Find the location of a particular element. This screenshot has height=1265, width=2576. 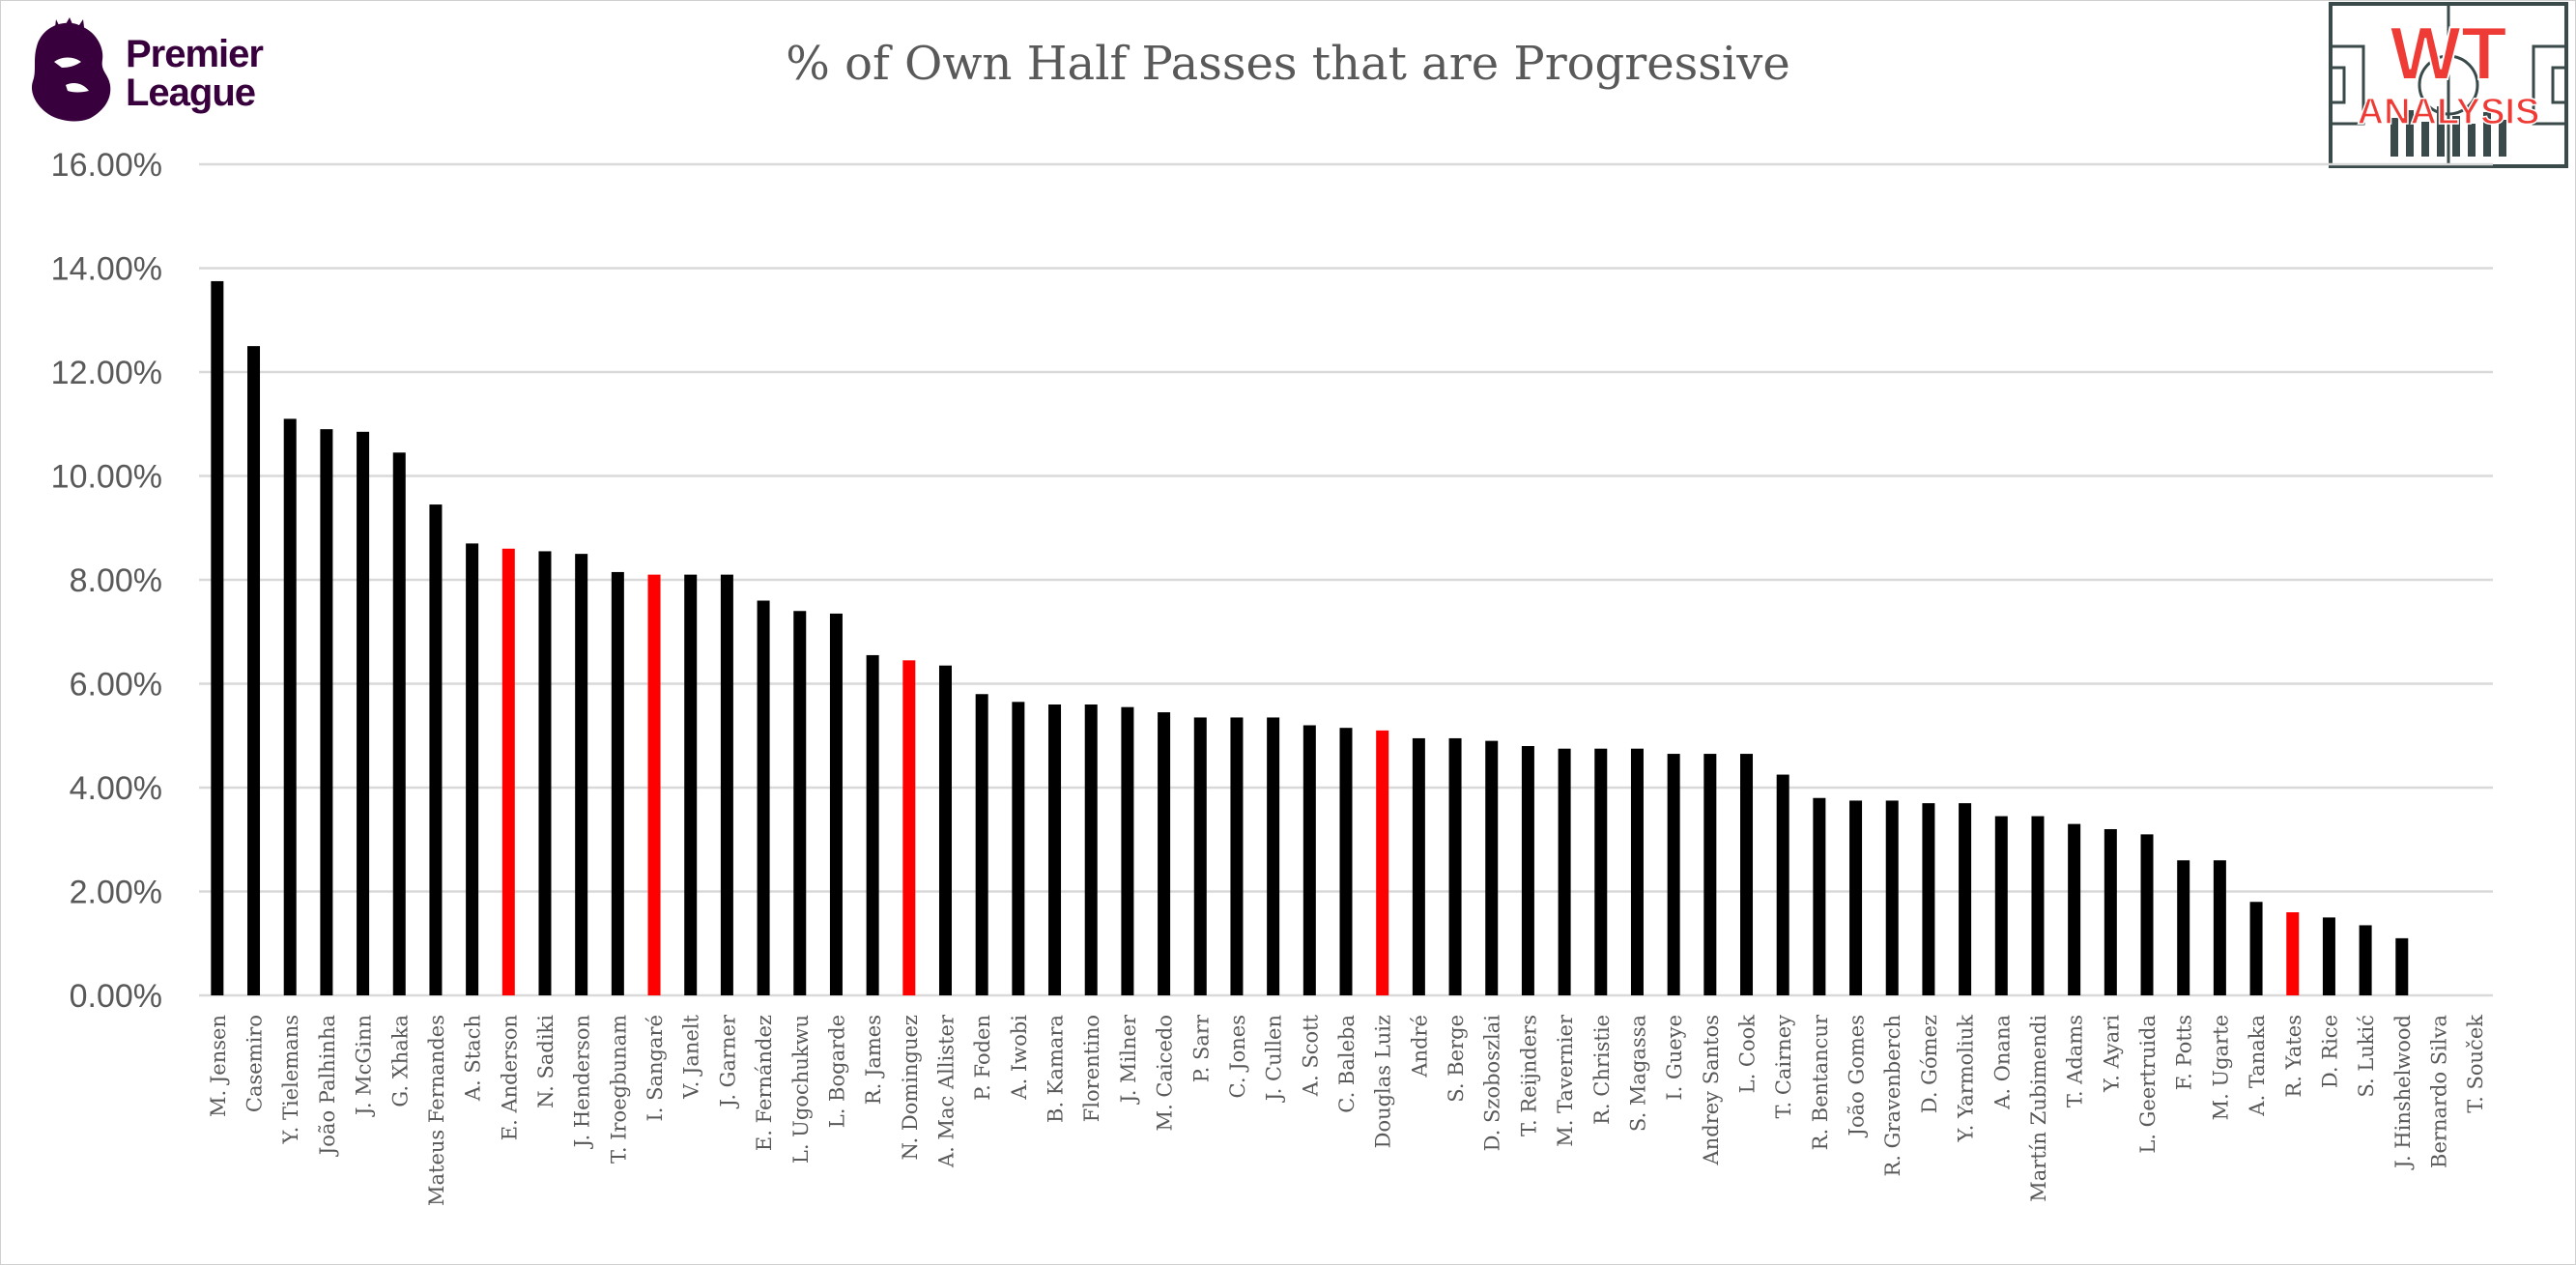

y-tick-label: 2.00% is located at coordinates (116, 893).